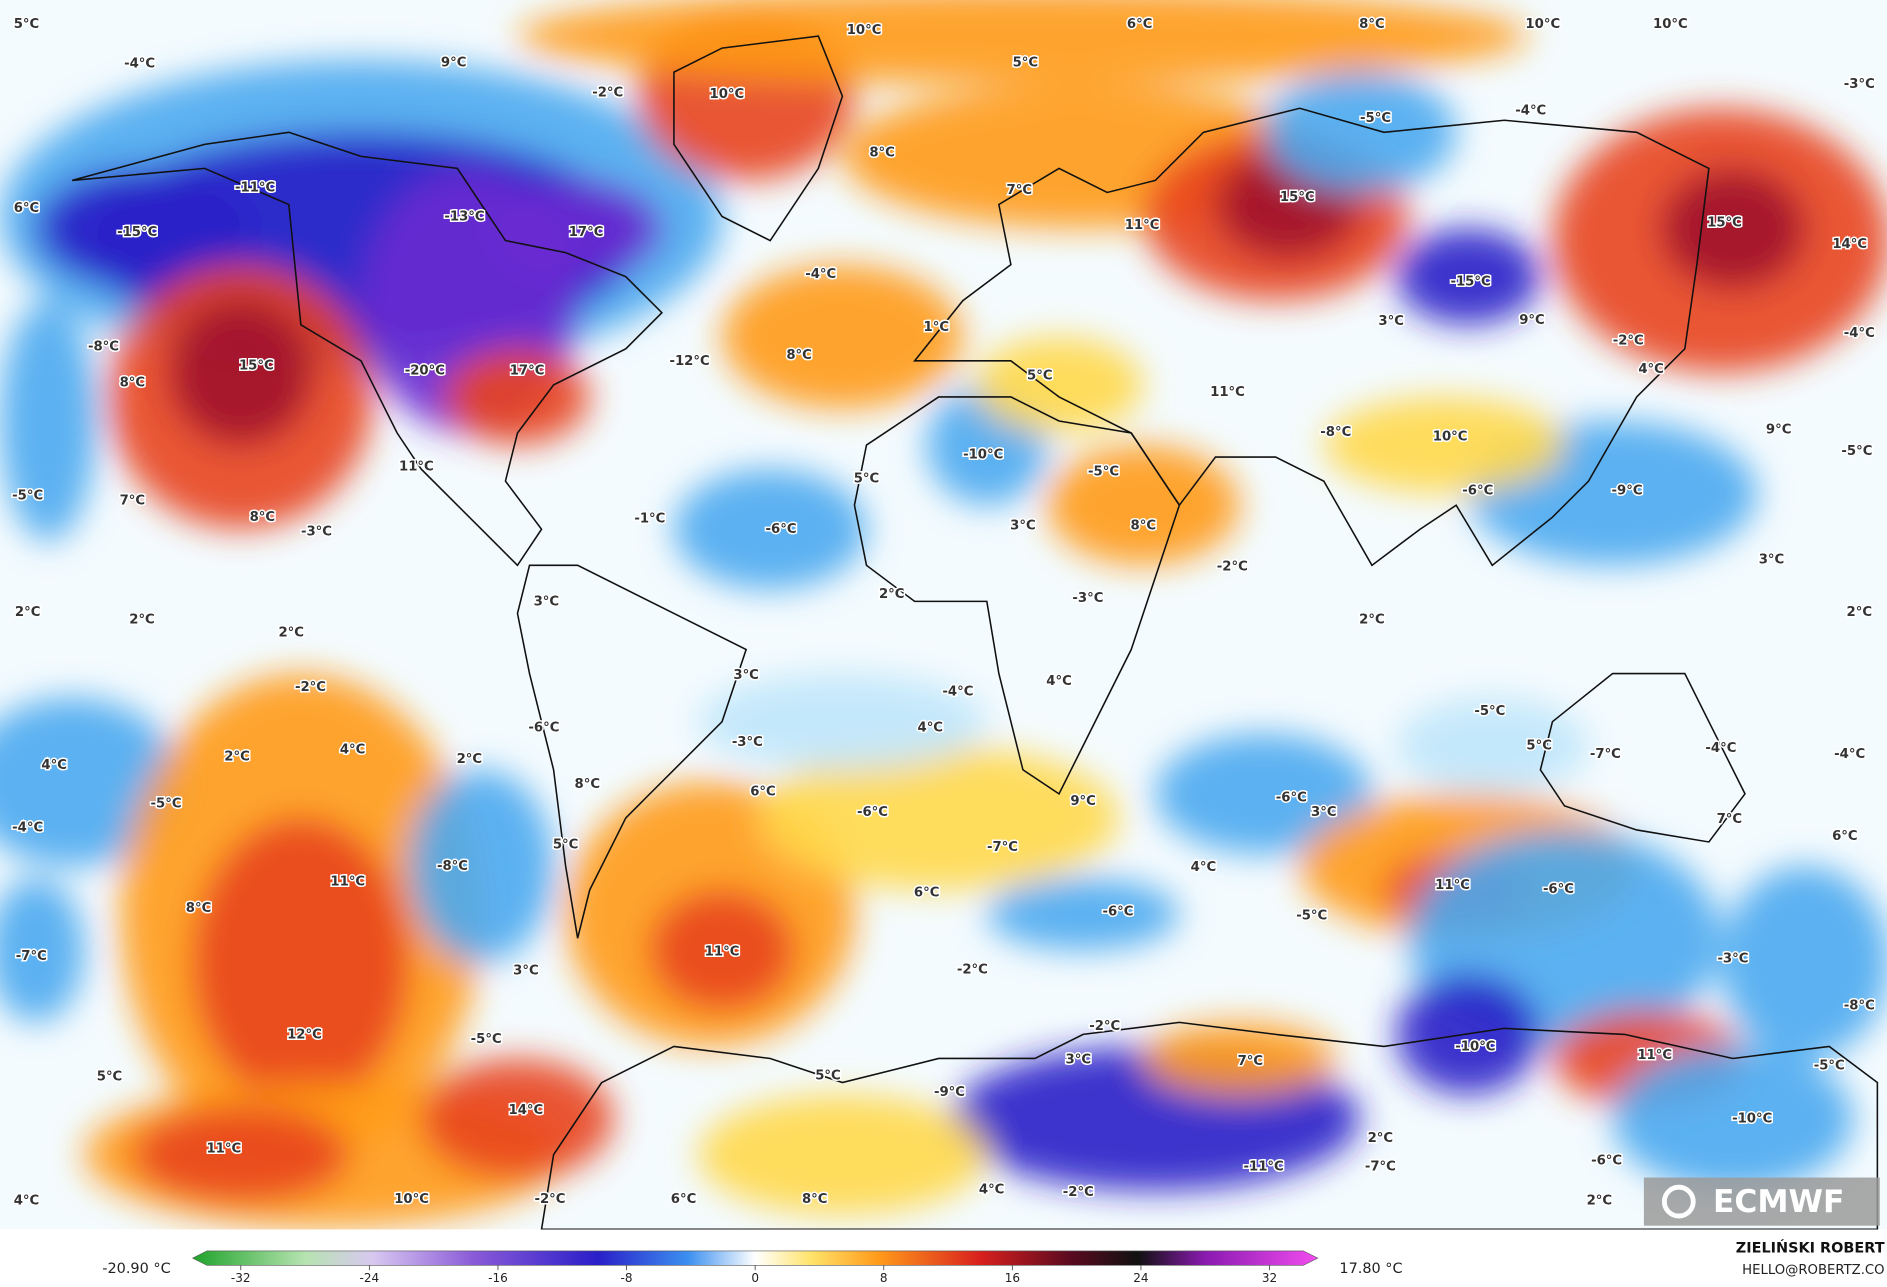 Image resolution: width=1887 pixels, height=1287 pixels. Describe the element at coordinates (689, 361) in the screenshot. I see `temperature-label: -12°C` at that location.